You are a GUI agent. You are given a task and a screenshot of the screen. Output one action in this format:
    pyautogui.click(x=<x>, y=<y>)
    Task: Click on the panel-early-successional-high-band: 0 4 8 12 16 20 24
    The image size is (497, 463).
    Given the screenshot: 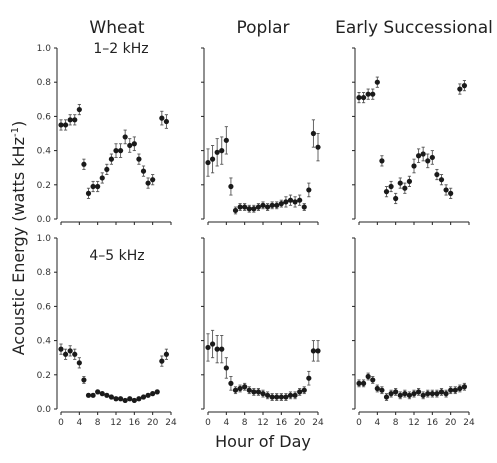 What is the action you would take?
    pyautogui.click(x=413, y=332)
    